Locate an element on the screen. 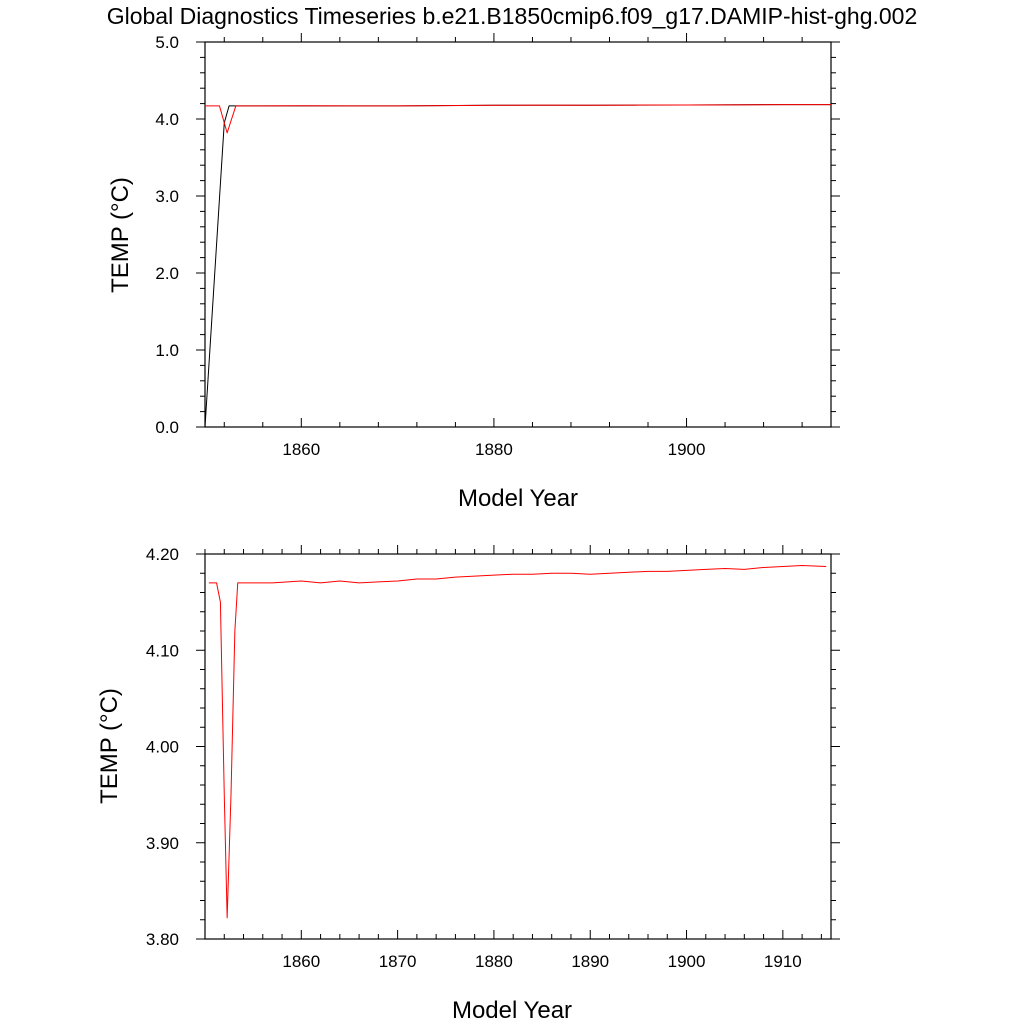 The width and height of the screenshot is (1024, 1024). y-tick-label: 0.0 is located at coordinates (167, 427).